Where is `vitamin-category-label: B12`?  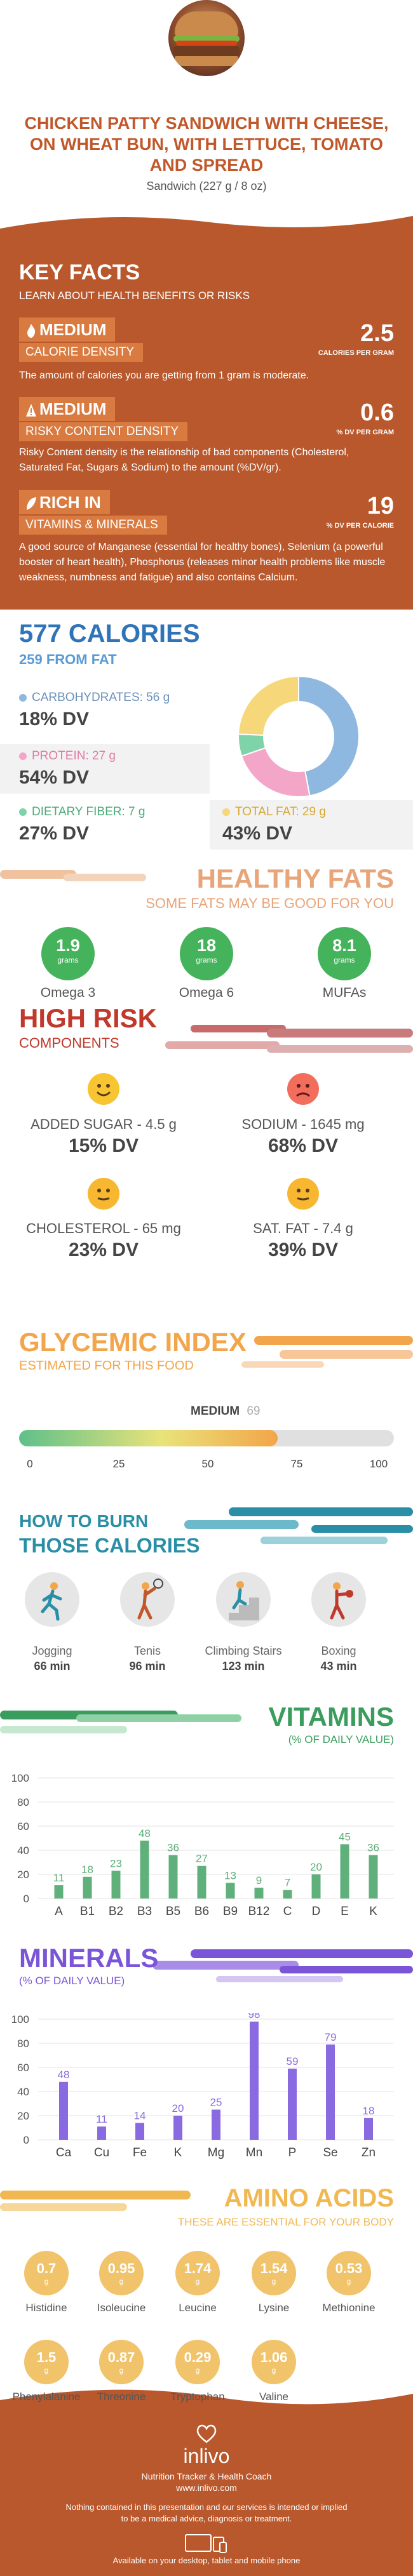 vitamin-category-label: B12 is located at coordinates (259, 1911).